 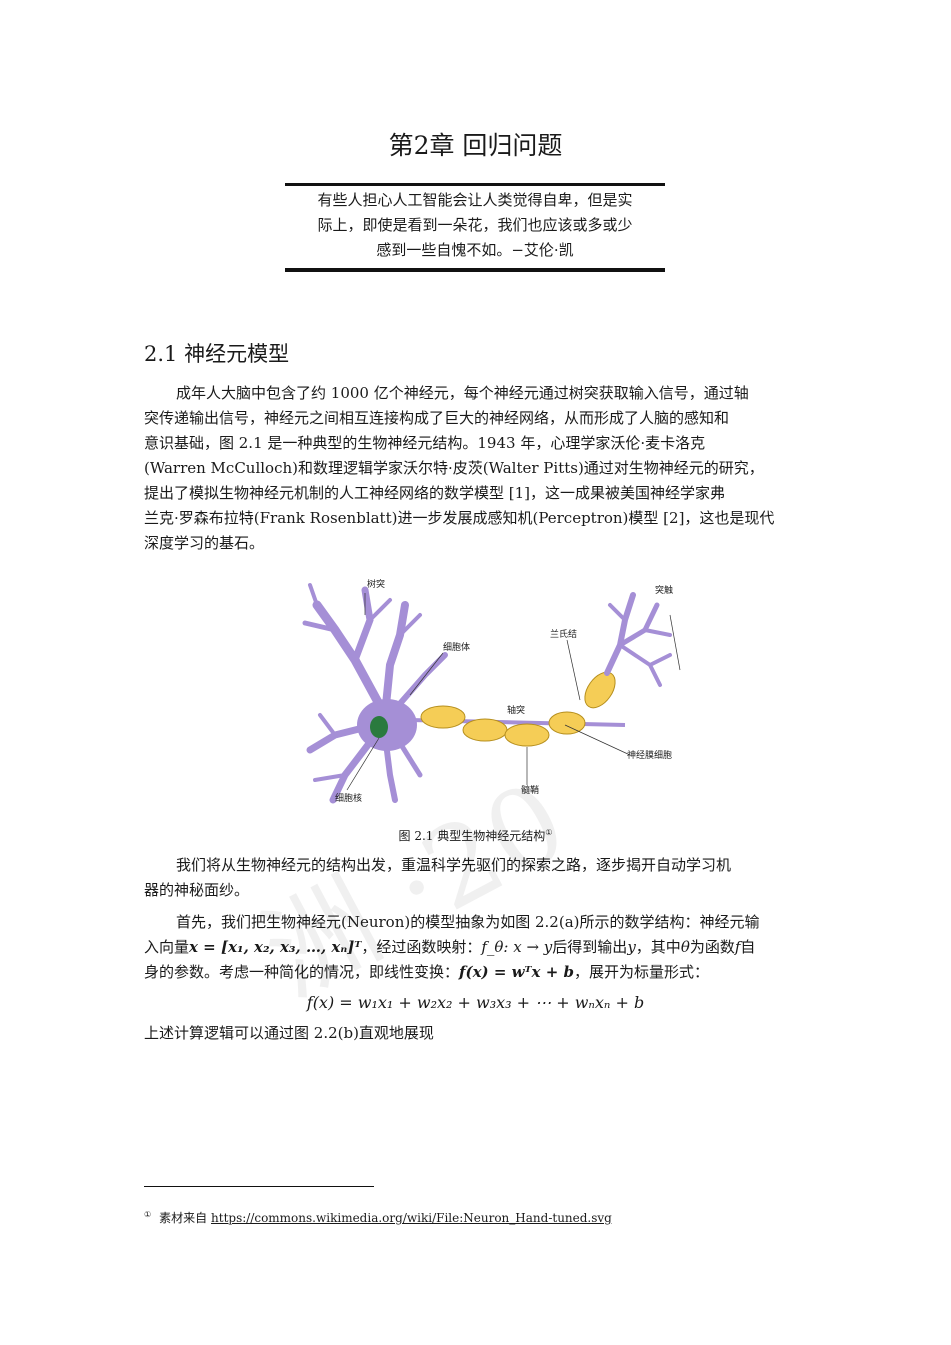 I want to click on scalar-formula: f(x) = w₁x₁ + w₂x₂ + w₃x₃ + ⋯ + wₙxₙ + b, so click(x=475, y=1002).